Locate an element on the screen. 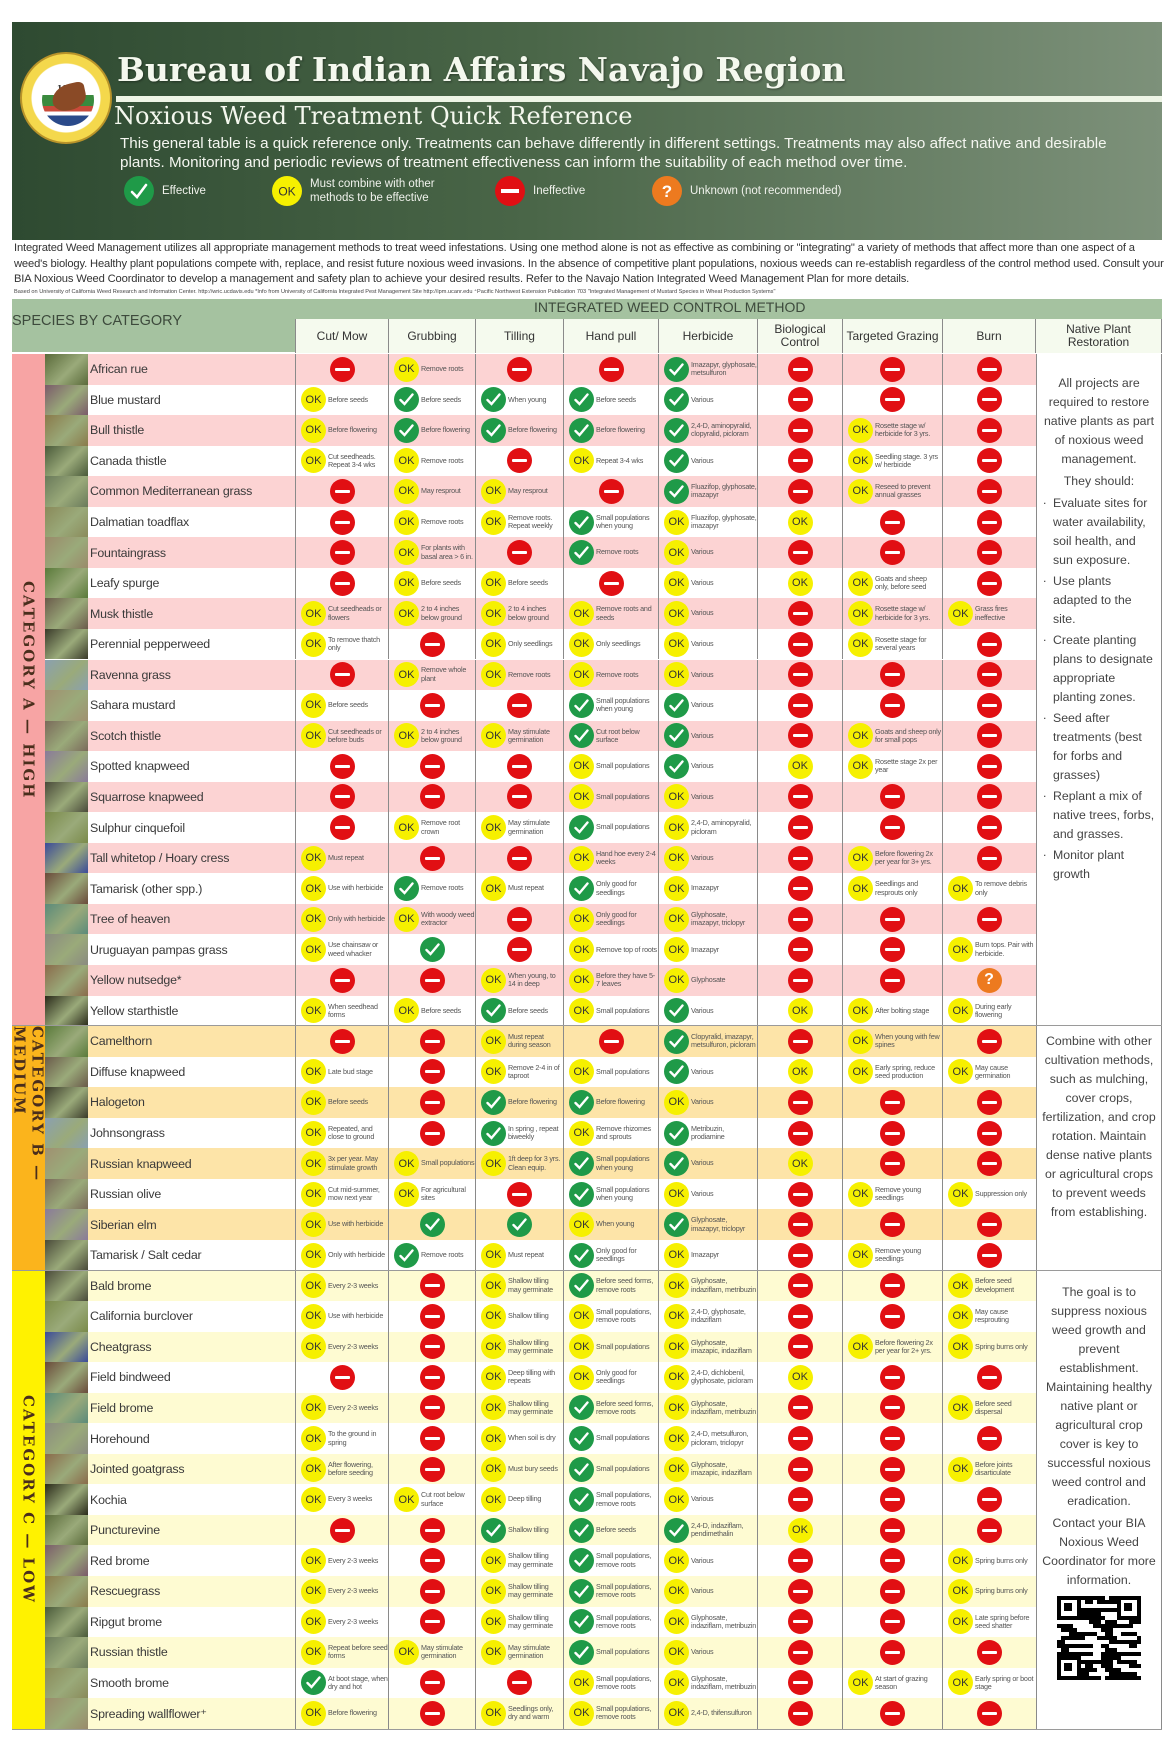 The image size is (1175, 1763). treatment-cell-cut-mow: OK Before seeds is located at coordinates (341, 705).